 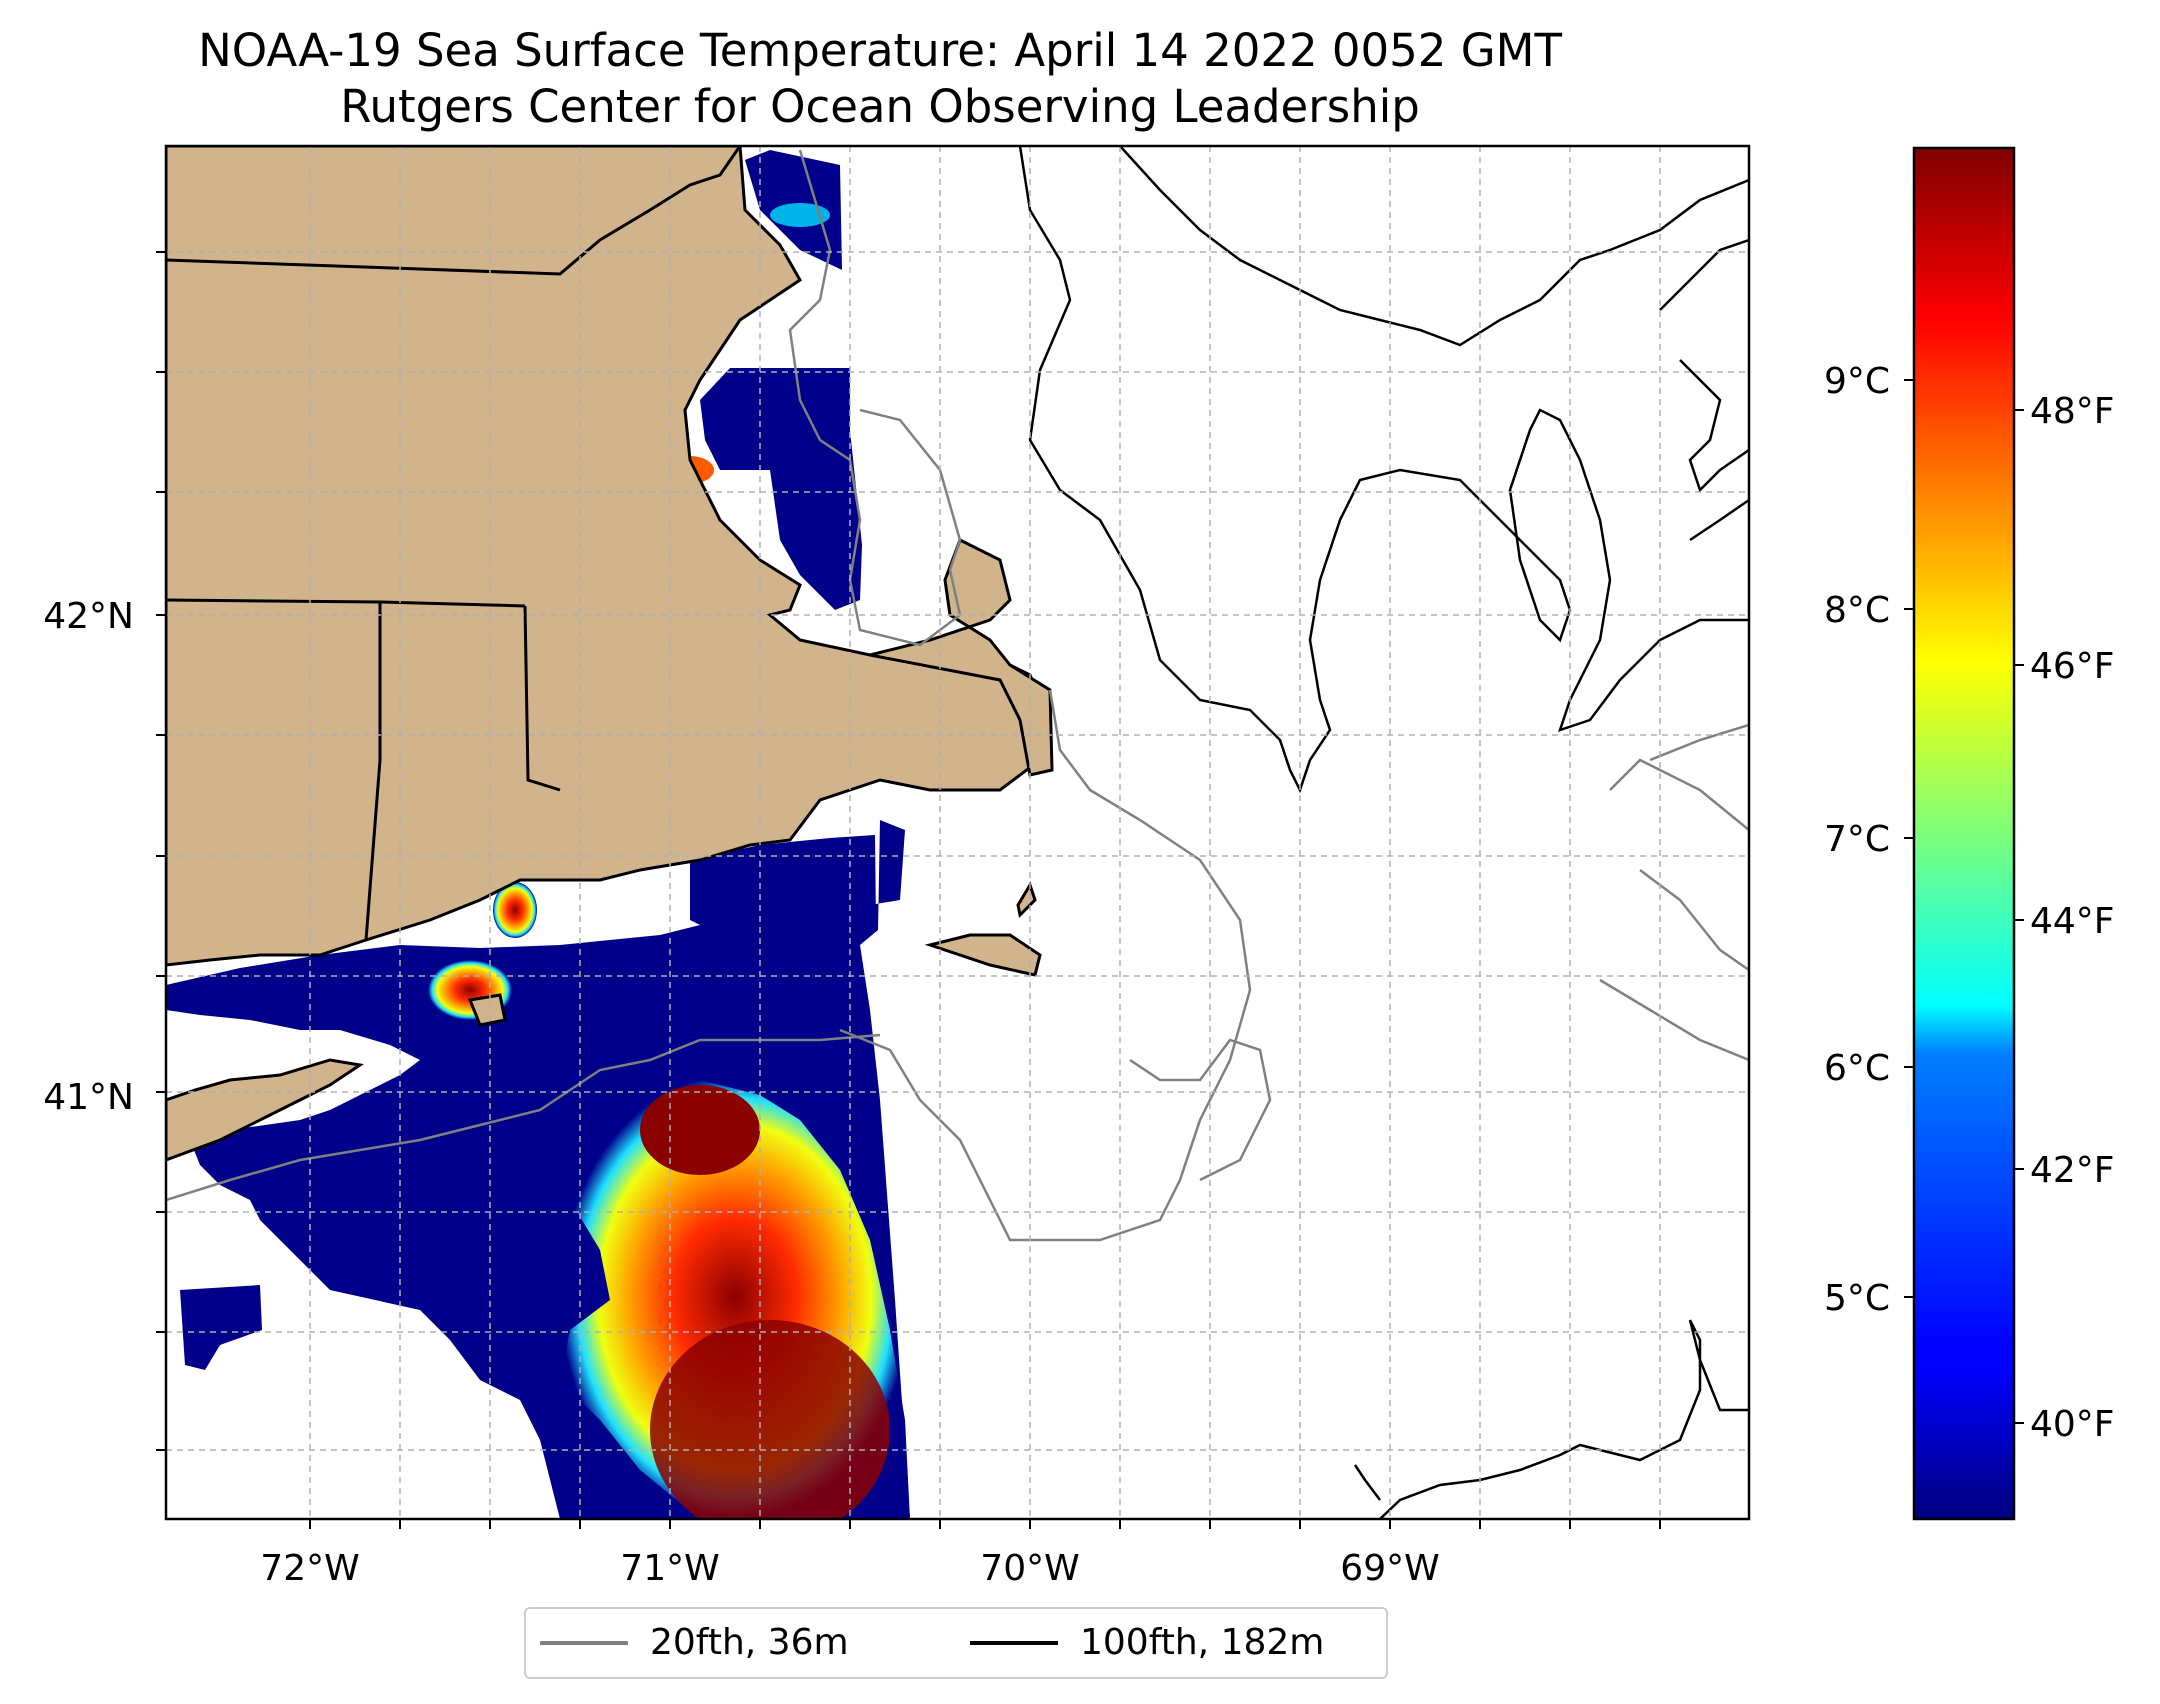 What do you see at coordinates (454, 543) in the screenshot?
I see `state-borders` at bounding box center [454, 543].